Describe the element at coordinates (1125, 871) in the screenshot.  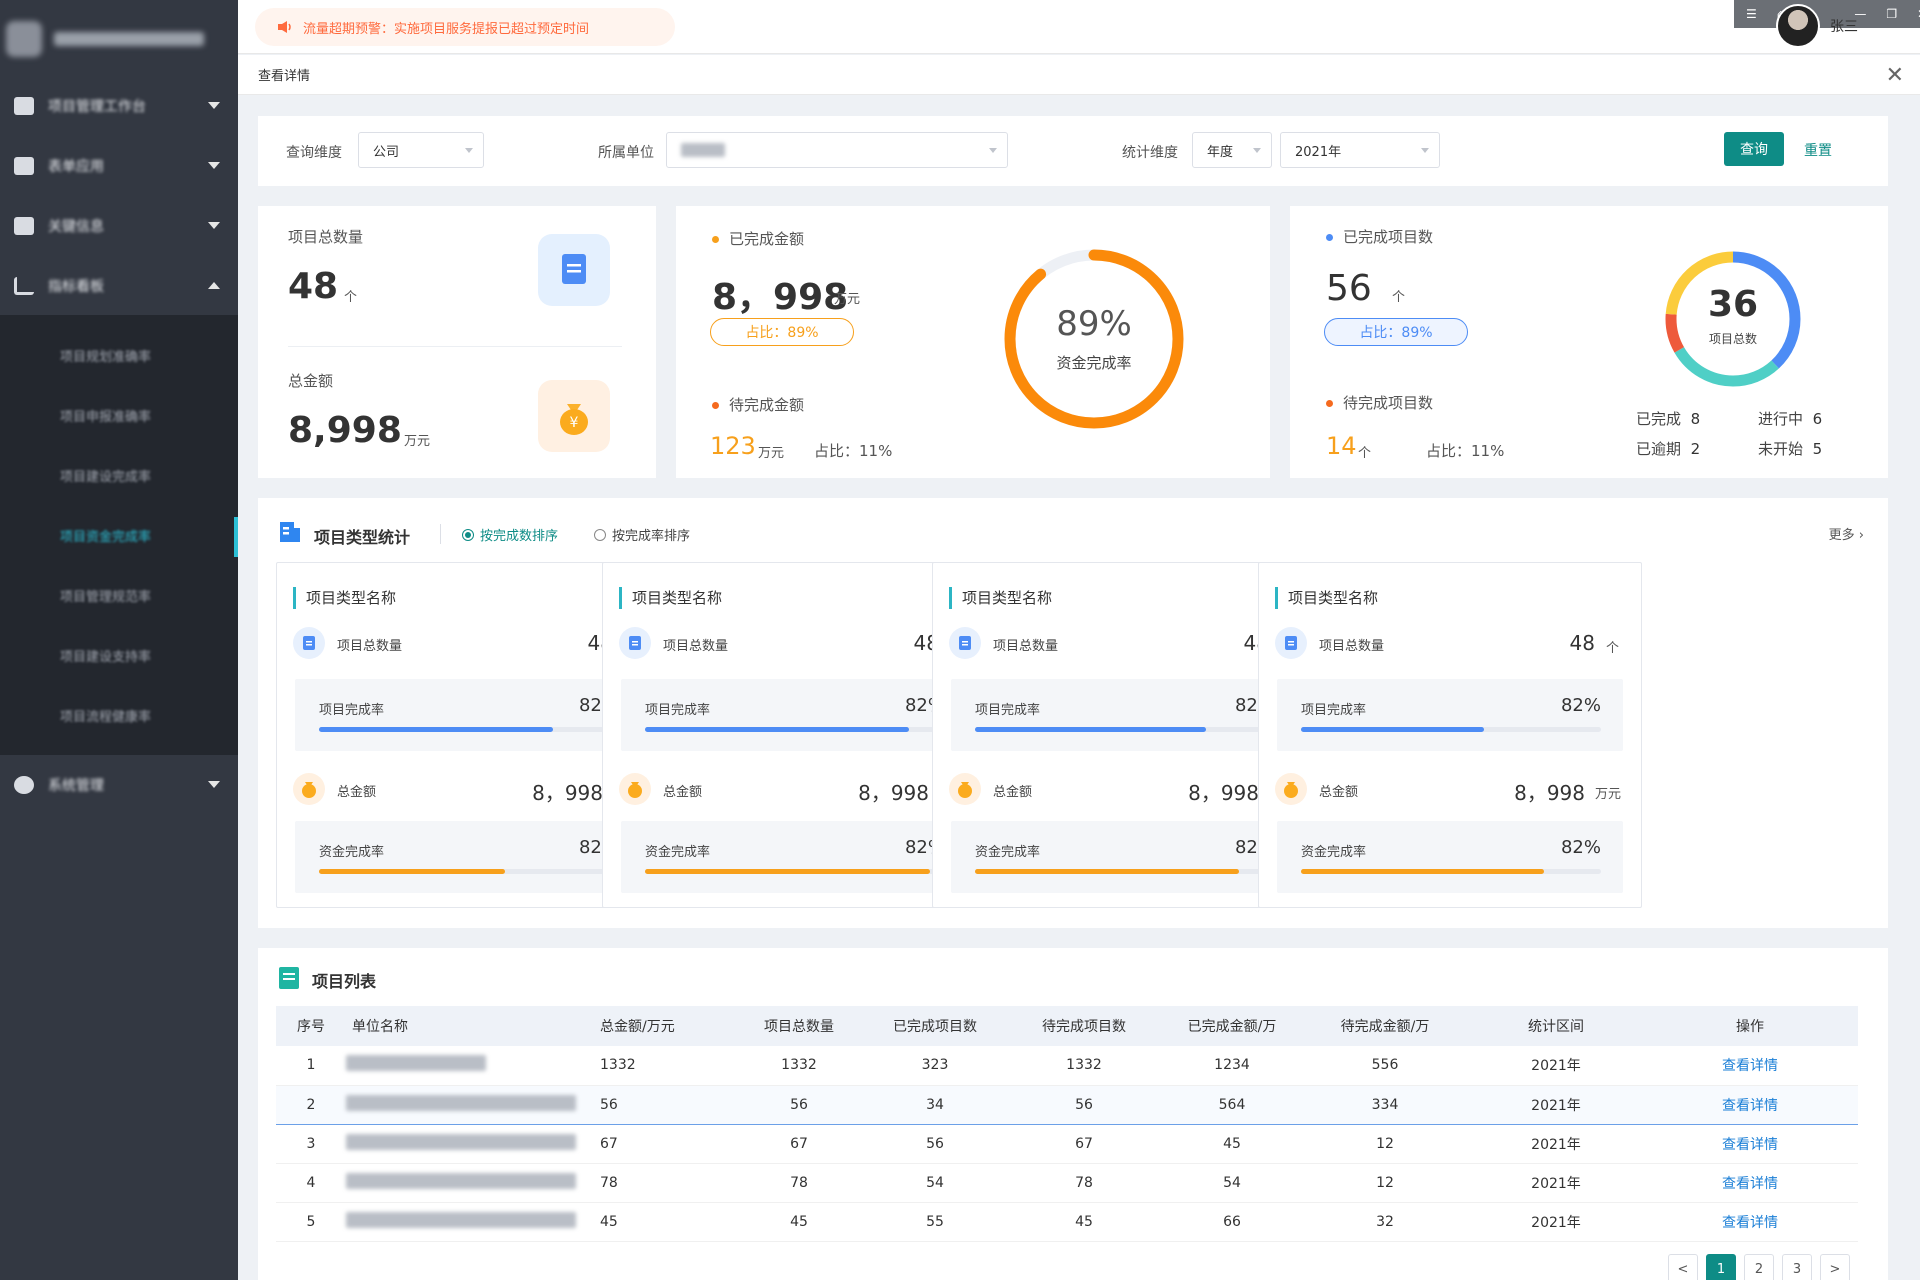
I see `fund-rate-bar` at that location.